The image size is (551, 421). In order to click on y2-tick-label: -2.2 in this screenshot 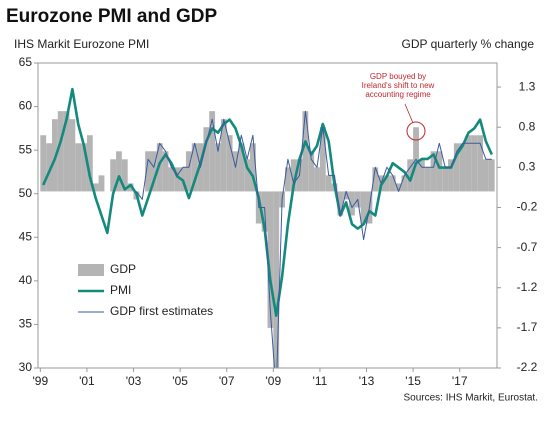, I will do `click(527, 367)`.